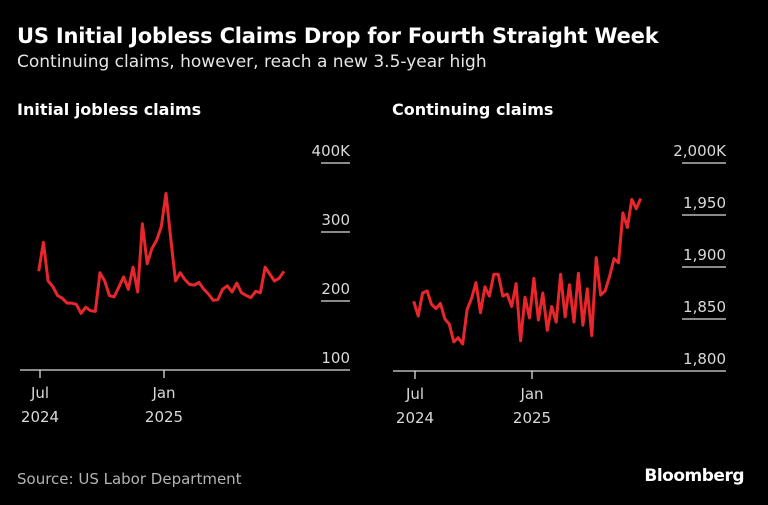 Image resolution: width=768 pixels, height=505 pixels. What do you see at coordinates (129, 479) in the screenshot?
I see `source-note: Source: US Labor Department` at bounding box center [129, 479].